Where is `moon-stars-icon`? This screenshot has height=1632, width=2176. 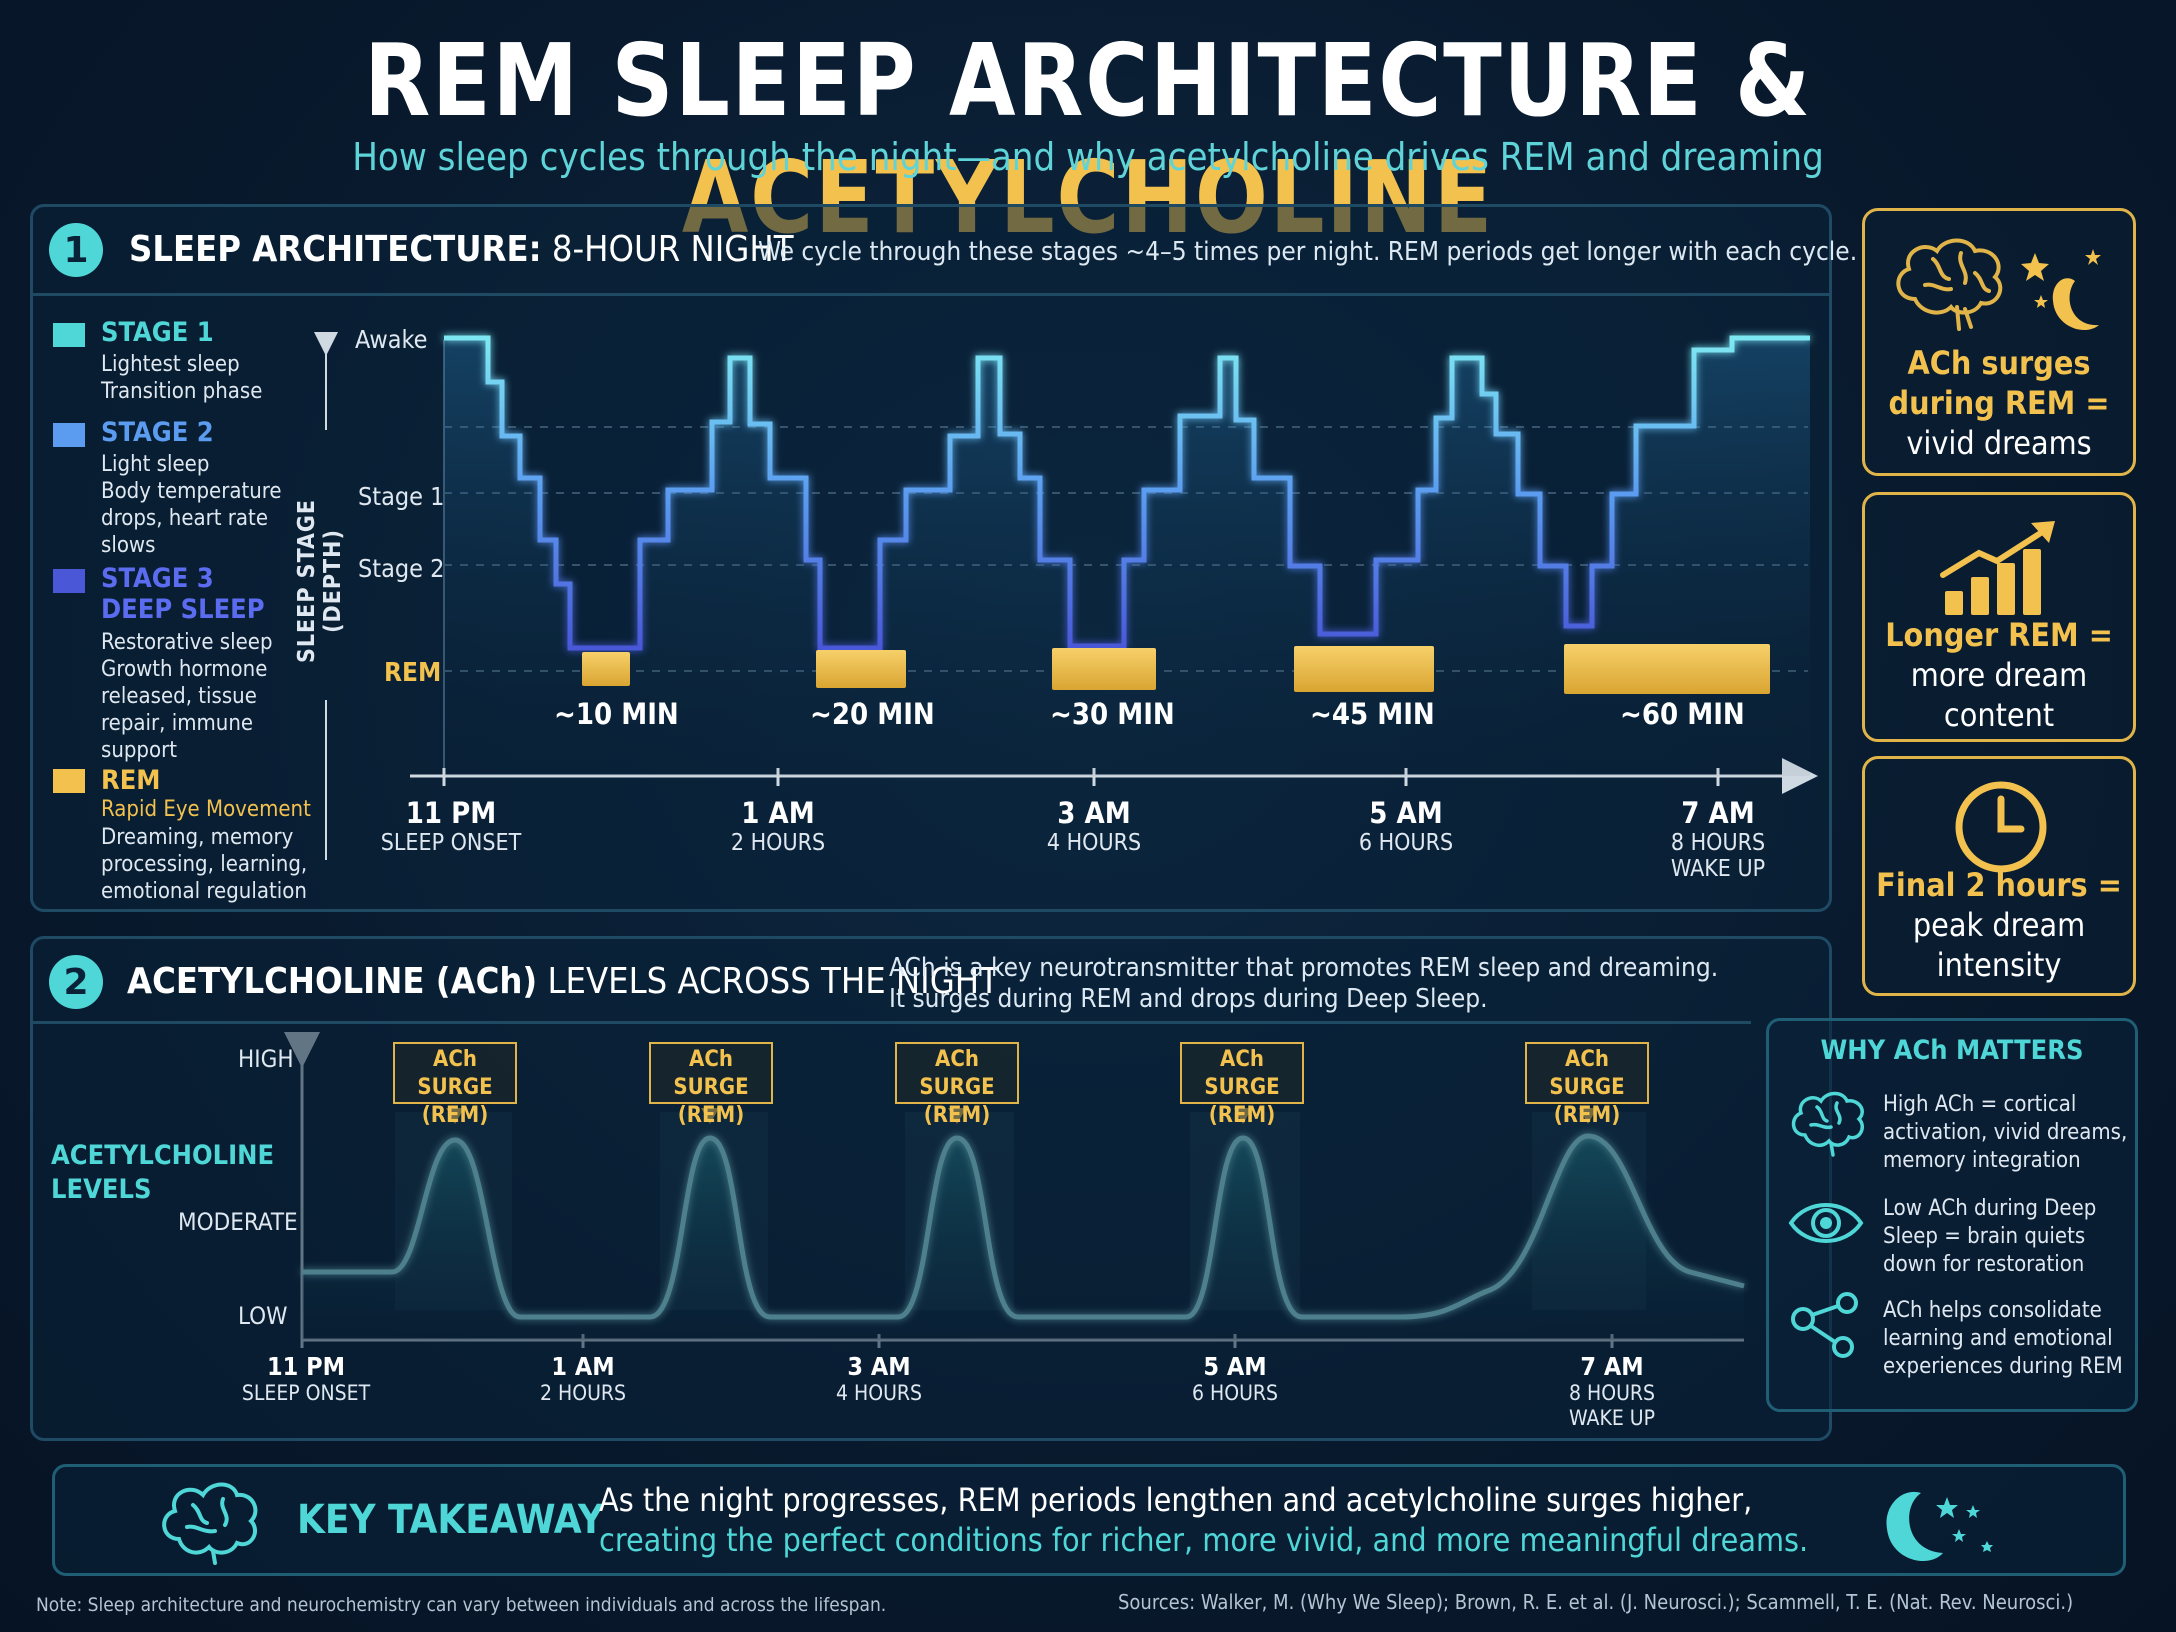
moon-stars-icon is located at coordinates (1939, 1526).